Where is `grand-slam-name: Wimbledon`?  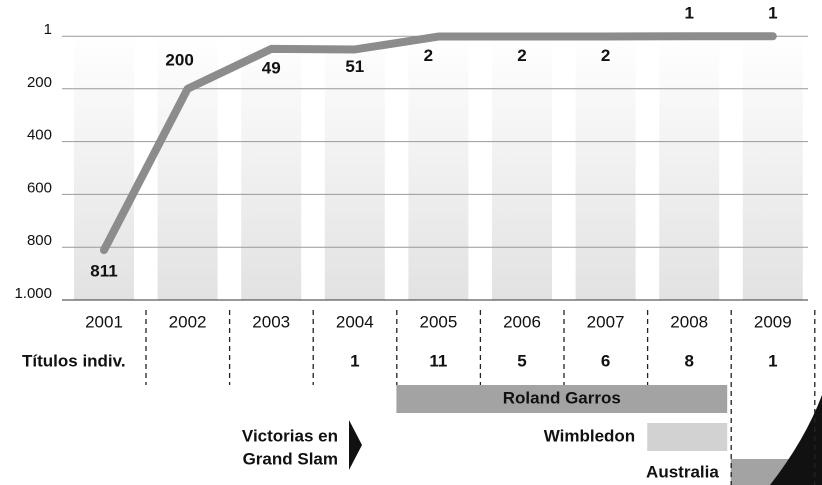 grand-slam-name: Wimbledon is located at coordinates (589, 435).